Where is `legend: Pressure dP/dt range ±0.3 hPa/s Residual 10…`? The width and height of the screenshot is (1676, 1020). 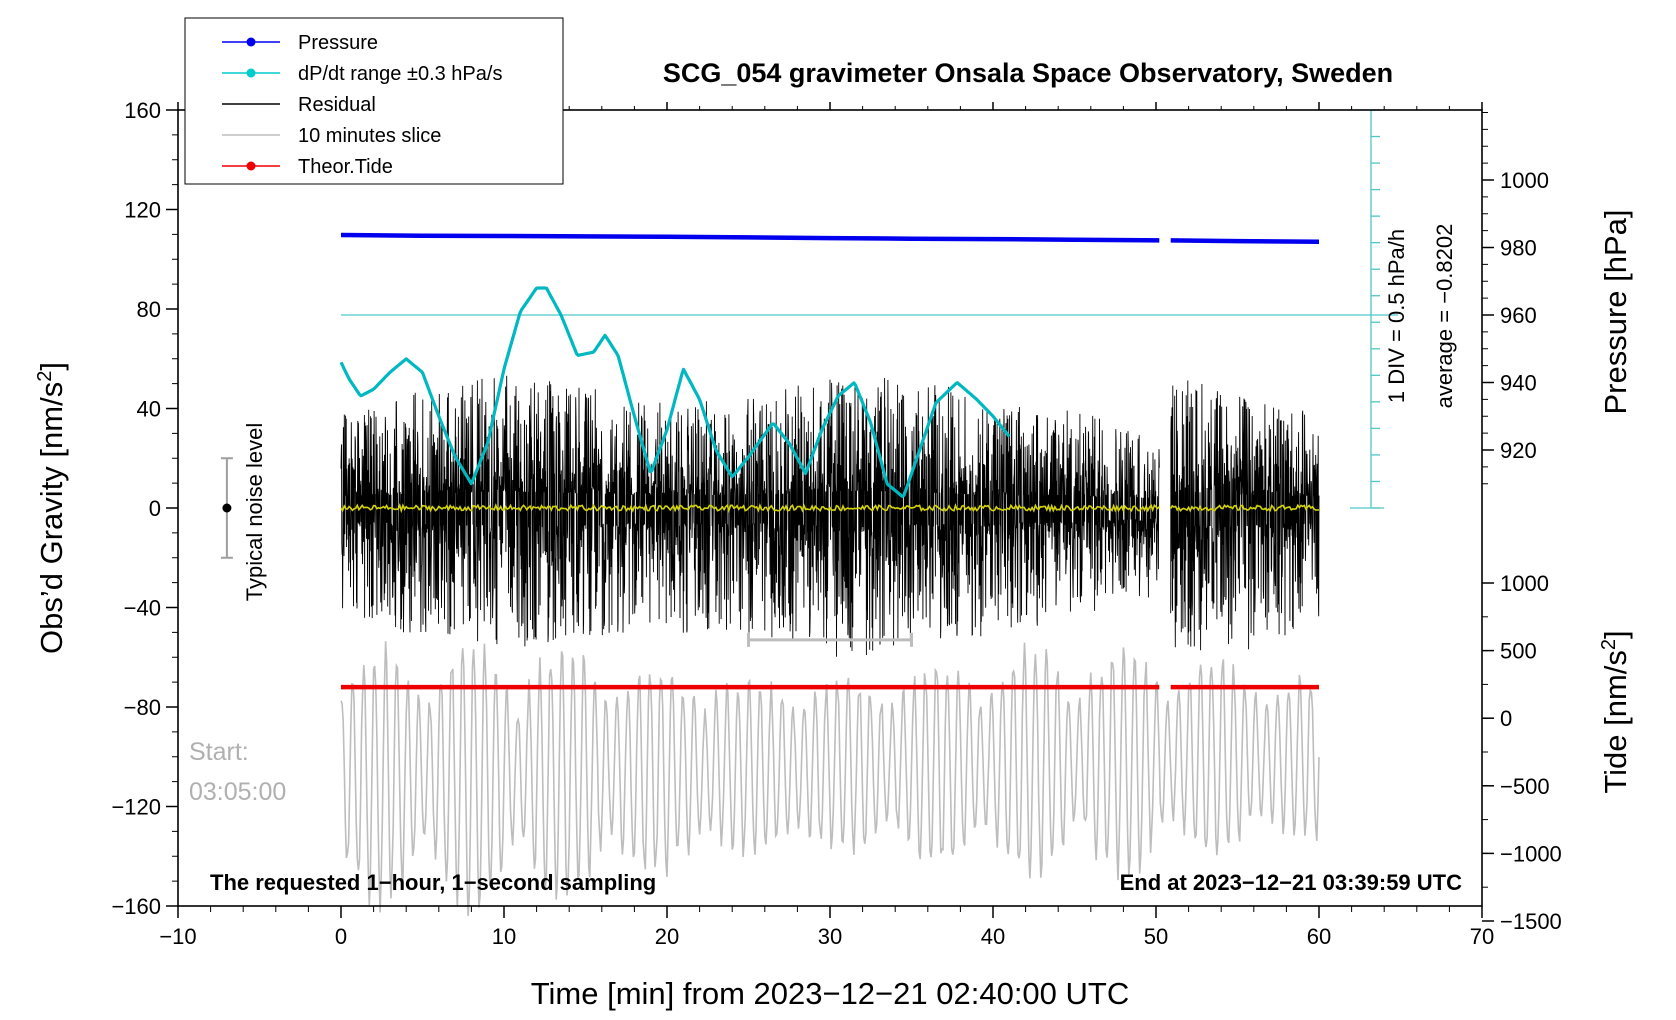 legend: Pressure dP/dt range ±0.3 hPa/s Residual 10… is located at coordinates (374, 101).